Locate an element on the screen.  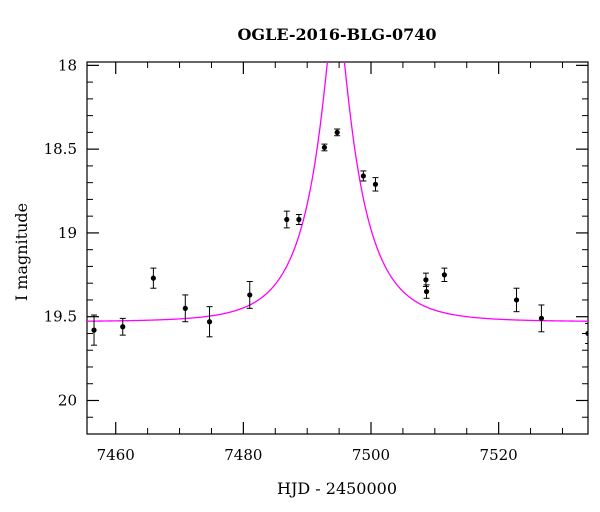
y-tick-label: 19.5 is located at coordinates (60, 317).